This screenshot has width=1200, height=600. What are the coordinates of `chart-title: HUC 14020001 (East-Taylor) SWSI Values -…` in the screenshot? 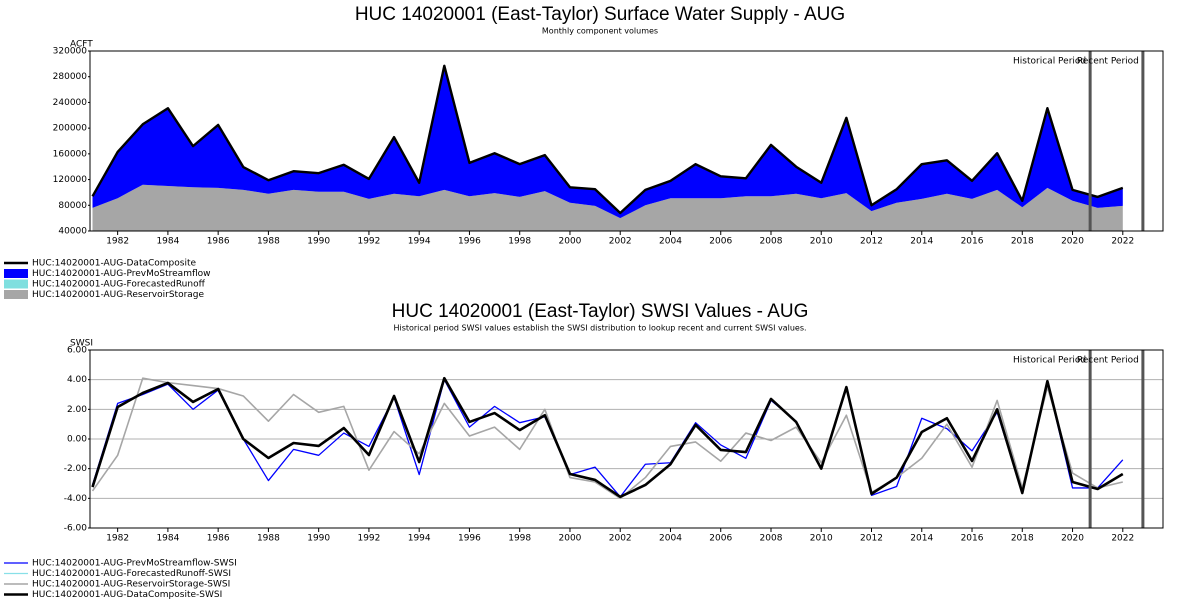 It's located at (600, 311).